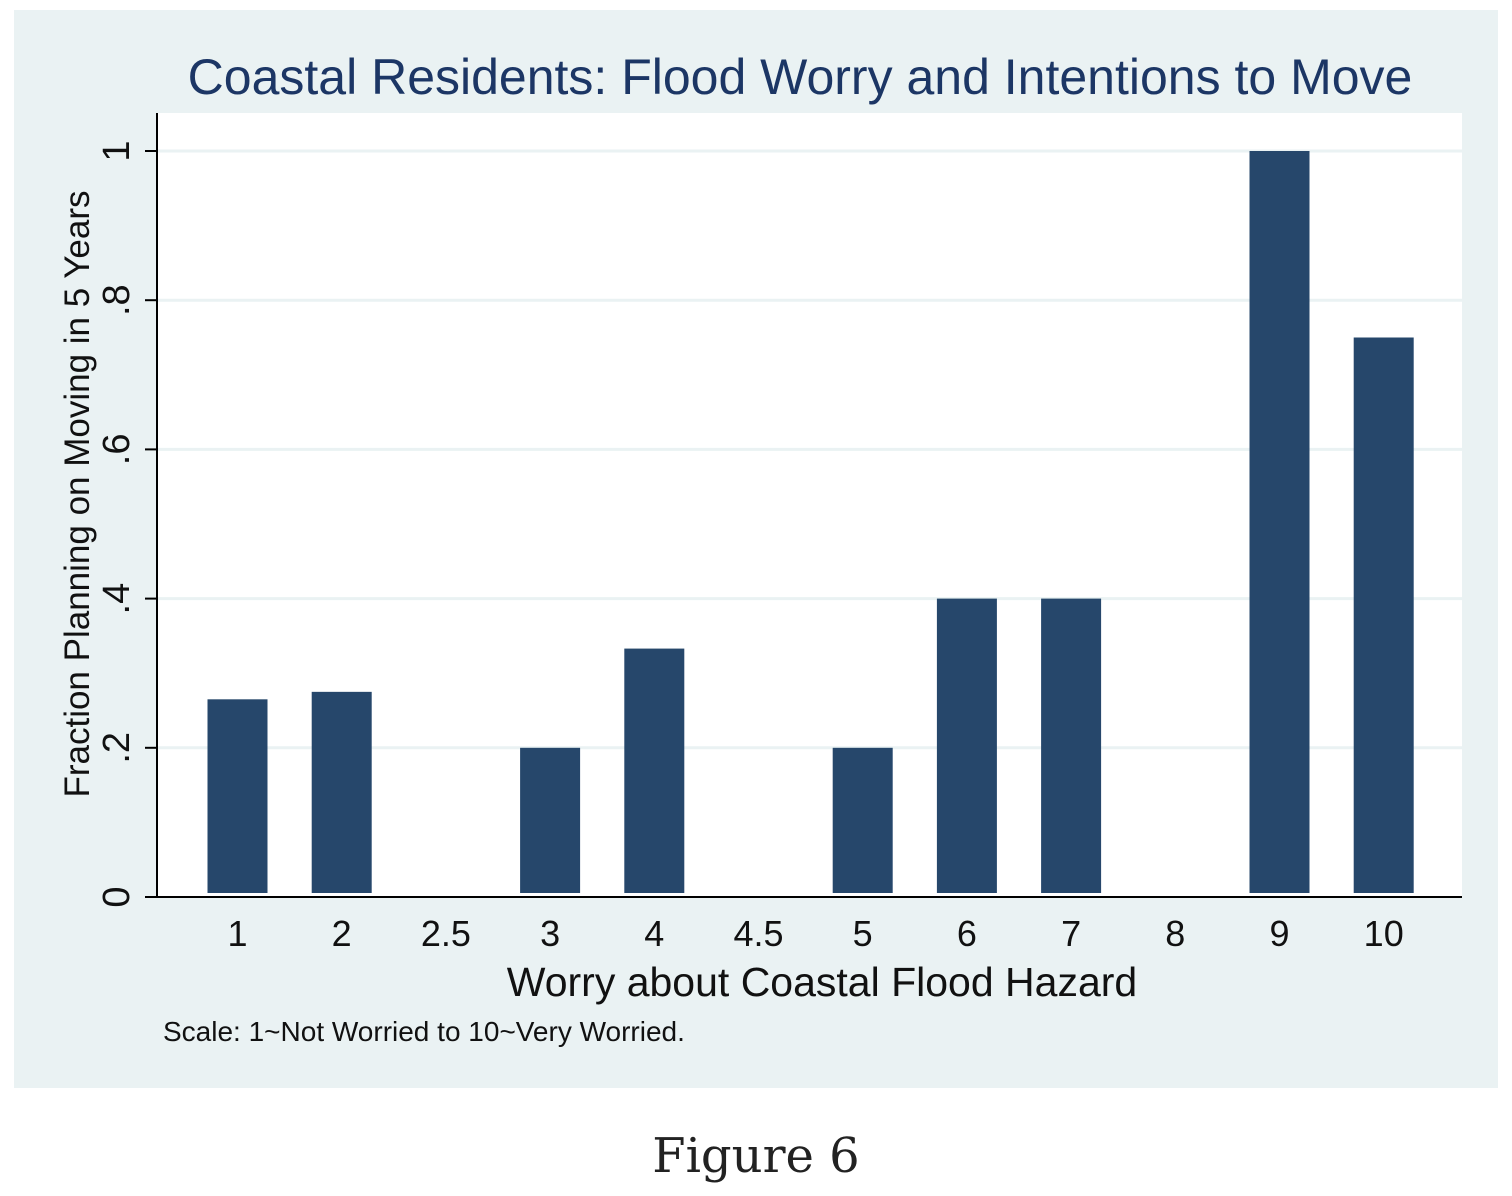 The width and height of the screenshot is (1512, 1196). I want to click on x-tick-label: 4, so click(654, 933).